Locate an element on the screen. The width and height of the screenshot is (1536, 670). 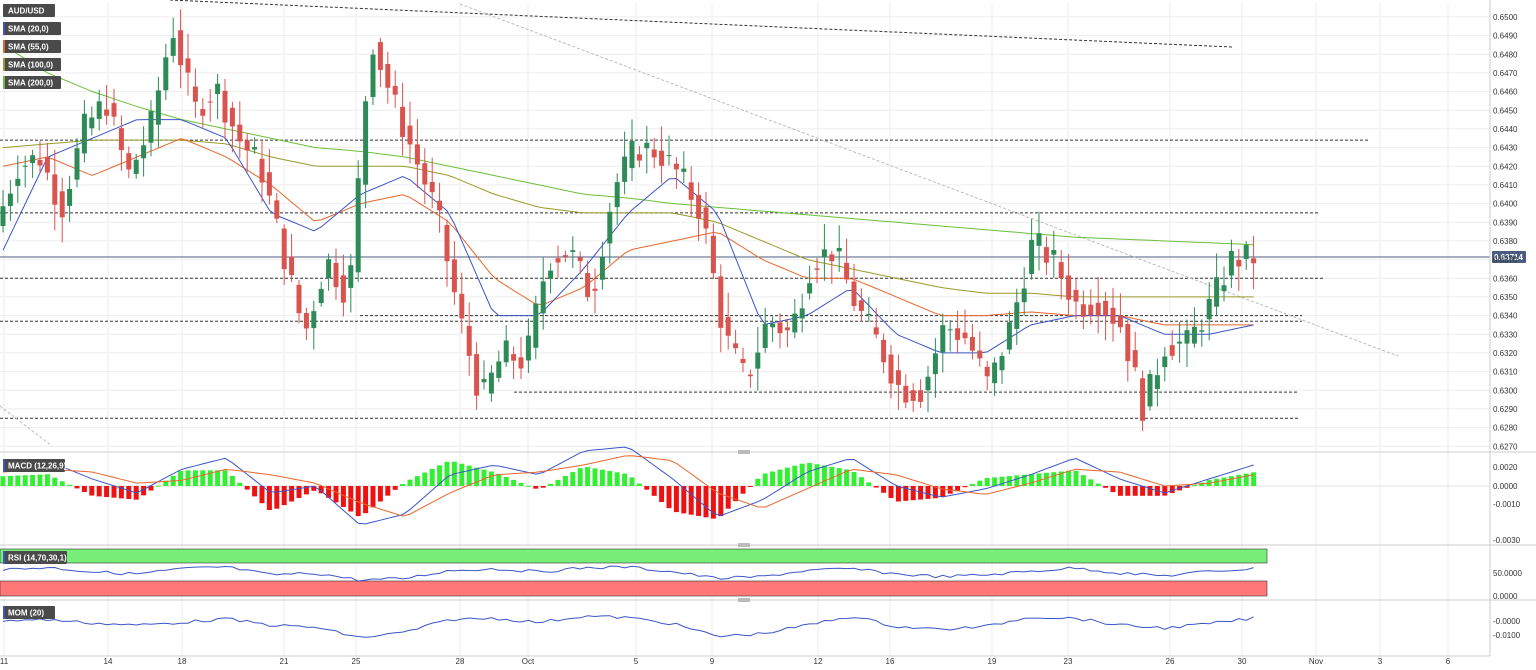
y-tick-label: 0.6460 is located at coordinates (1505, 92).